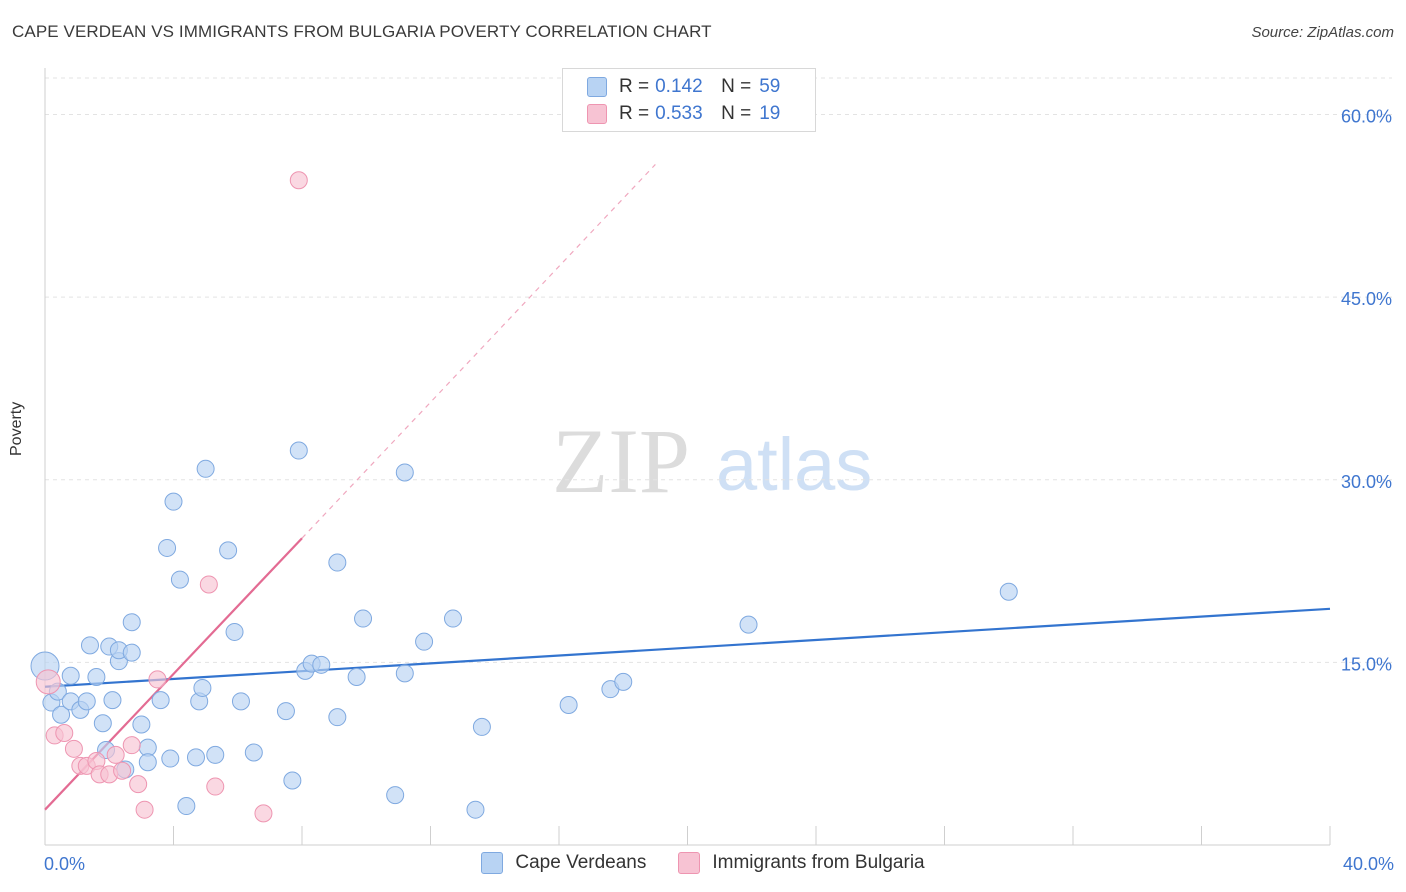 Image resolution: width=1406 pixels, height=892 pixels. I want to click on legend-item-bulgaria: Immigrants from Bulgaria, so click(801, 863).